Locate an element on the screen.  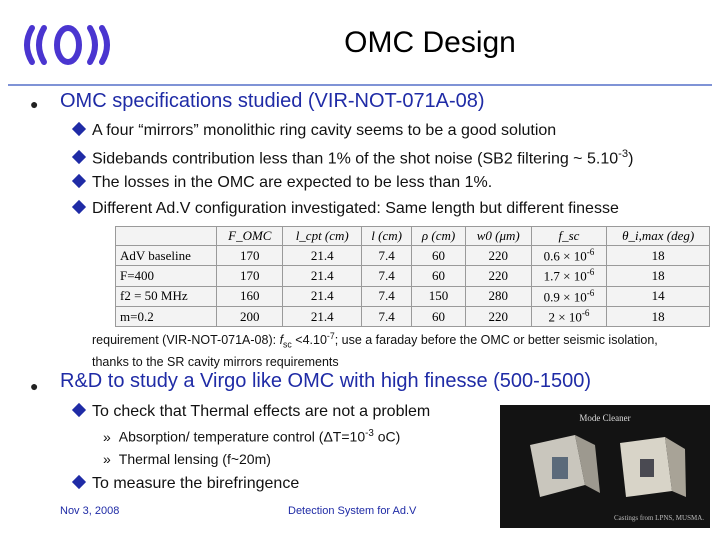
table-cell: 0.9 × 10⁻⁶ is located at coordinates (569, 296).